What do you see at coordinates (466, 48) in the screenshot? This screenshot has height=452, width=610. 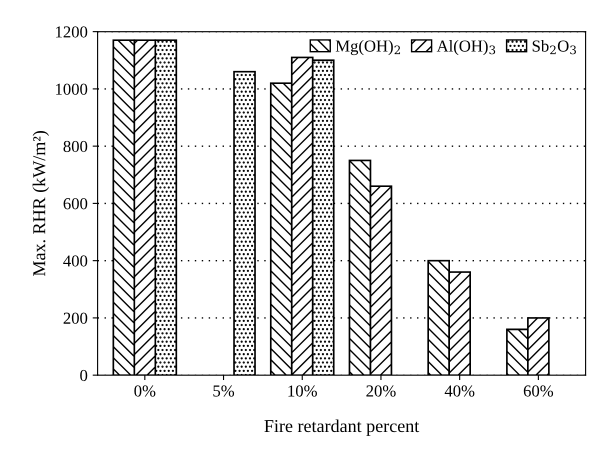 I see `legend-label: Al(OH)$_{3}$` at bounding box center [466, 48].